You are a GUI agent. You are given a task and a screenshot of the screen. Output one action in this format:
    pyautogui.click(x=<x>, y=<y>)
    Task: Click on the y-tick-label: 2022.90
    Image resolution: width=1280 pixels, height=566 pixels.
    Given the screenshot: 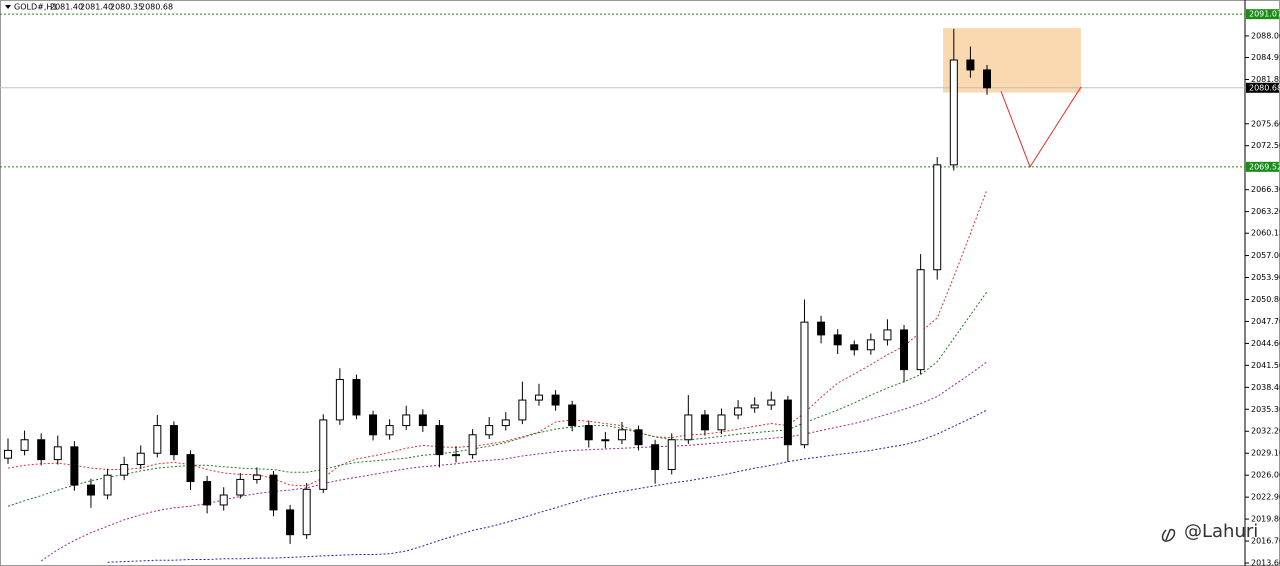 What is the action you would take?
    pyautogui.click(x=1265, y=497)
    